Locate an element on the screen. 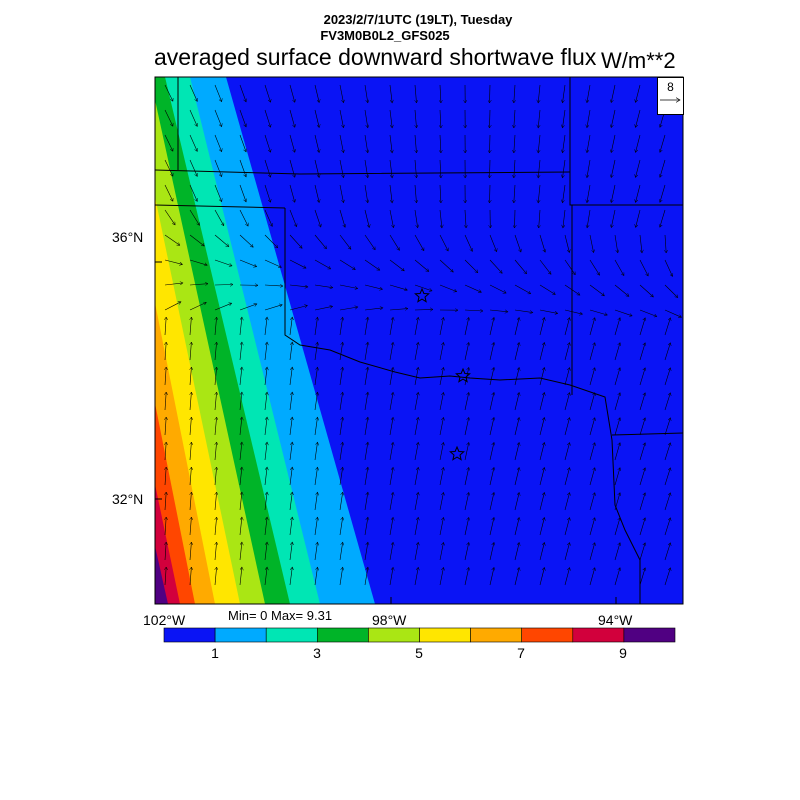 The width and height of the screenshot is (800, 800). colorbar-label: 1 is located at coordinates (215, 653).